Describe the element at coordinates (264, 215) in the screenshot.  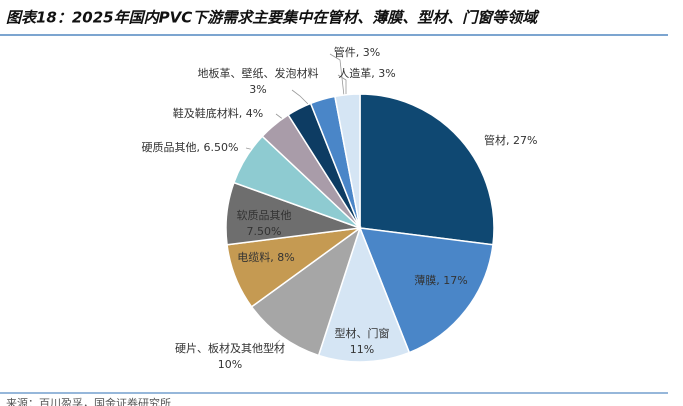
I see `category-label: 软质品其他` at that location.